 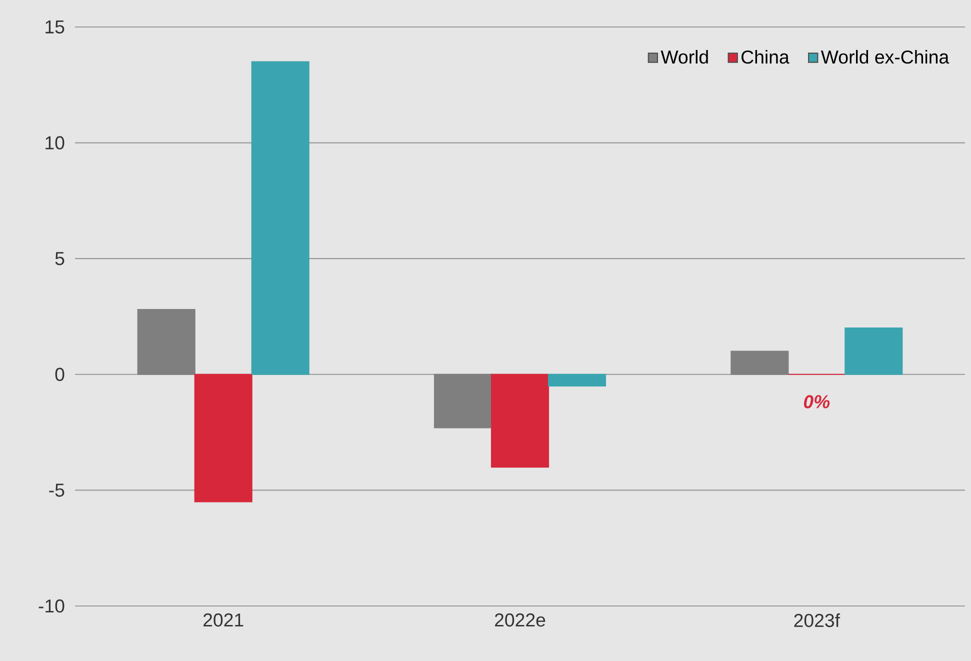 I want to click on x-tick-label: 2023f, so click(x=817, y=620).